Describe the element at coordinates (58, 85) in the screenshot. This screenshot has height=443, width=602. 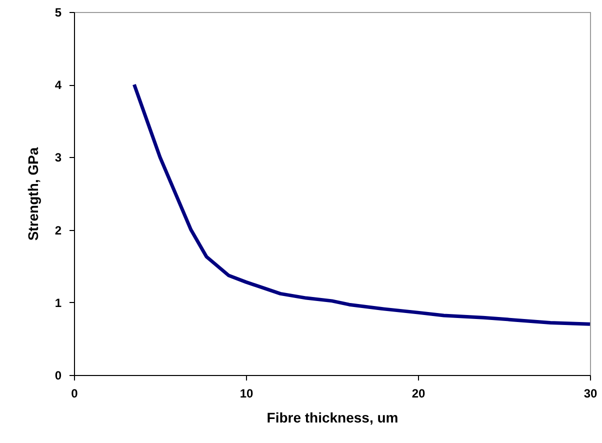
I see `y-tick-label: 4` at that location.